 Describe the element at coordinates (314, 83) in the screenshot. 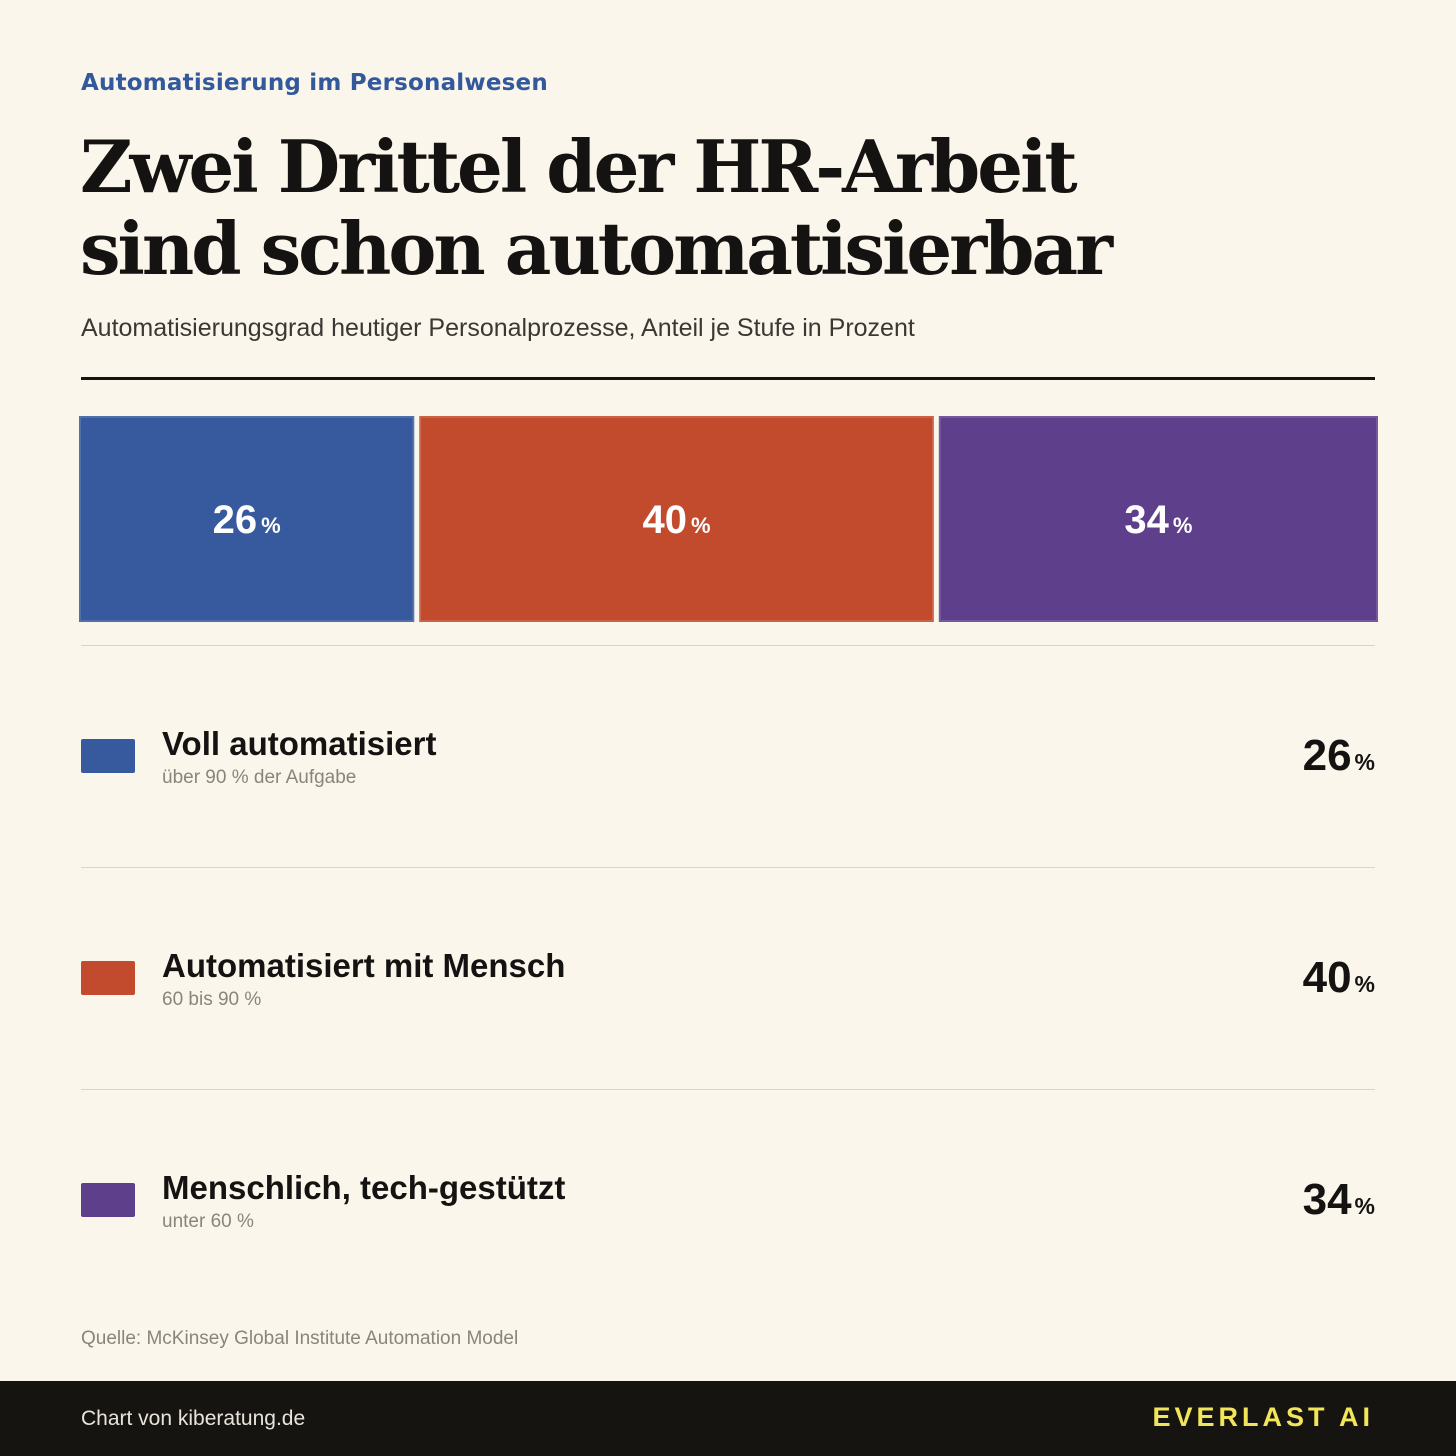

I see `kicker: Automatisierung im Personalwesen` at that location.